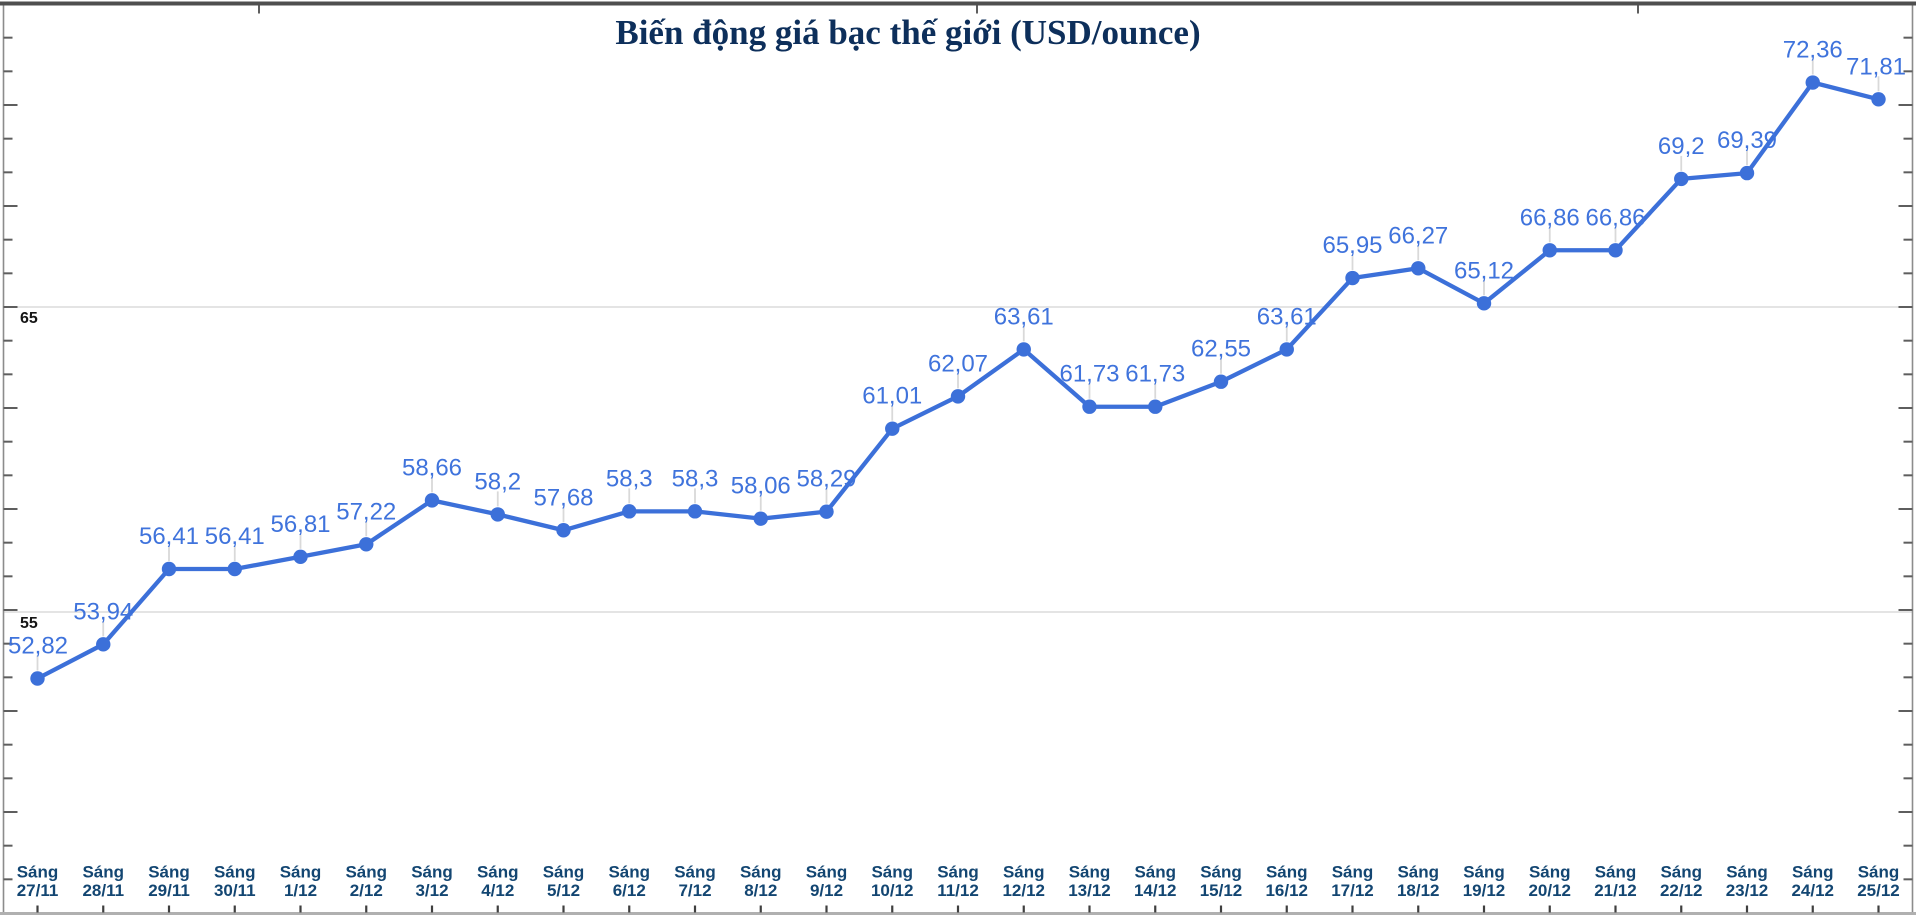  Describe the element at coordinates (169, 890) in the screenshot. I see `x-axis-label-date: 29/11` at that location.